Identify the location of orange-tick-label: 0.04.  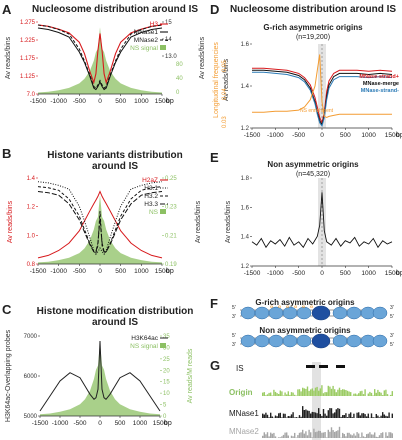
(225, 94).